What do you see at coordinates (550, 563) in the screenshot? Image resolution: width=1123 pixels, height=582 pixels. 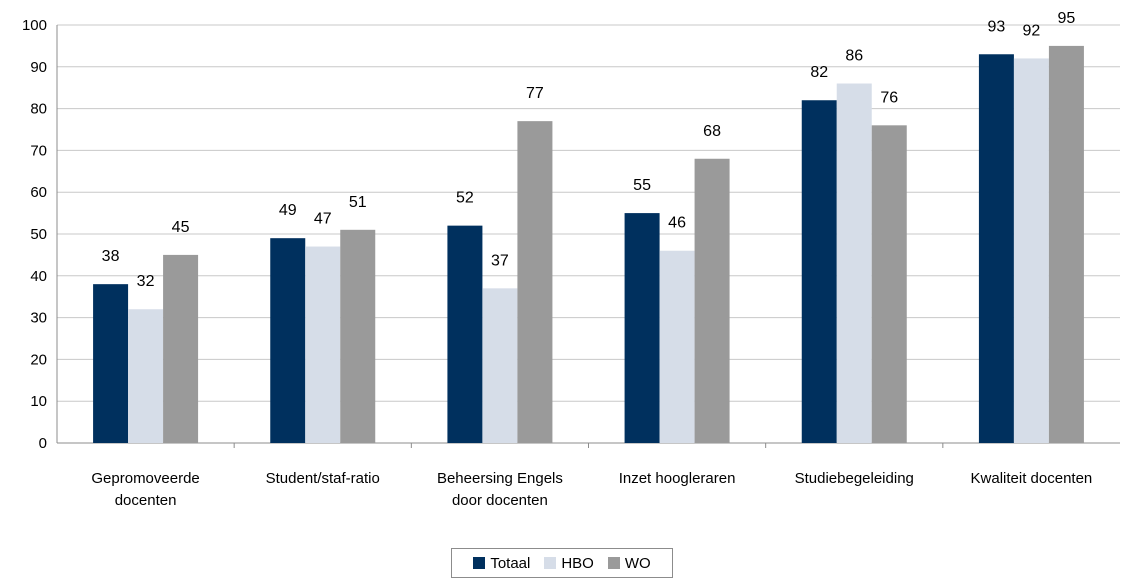 I see `legend-swatch-hbo` at bounding box center [550, 563].